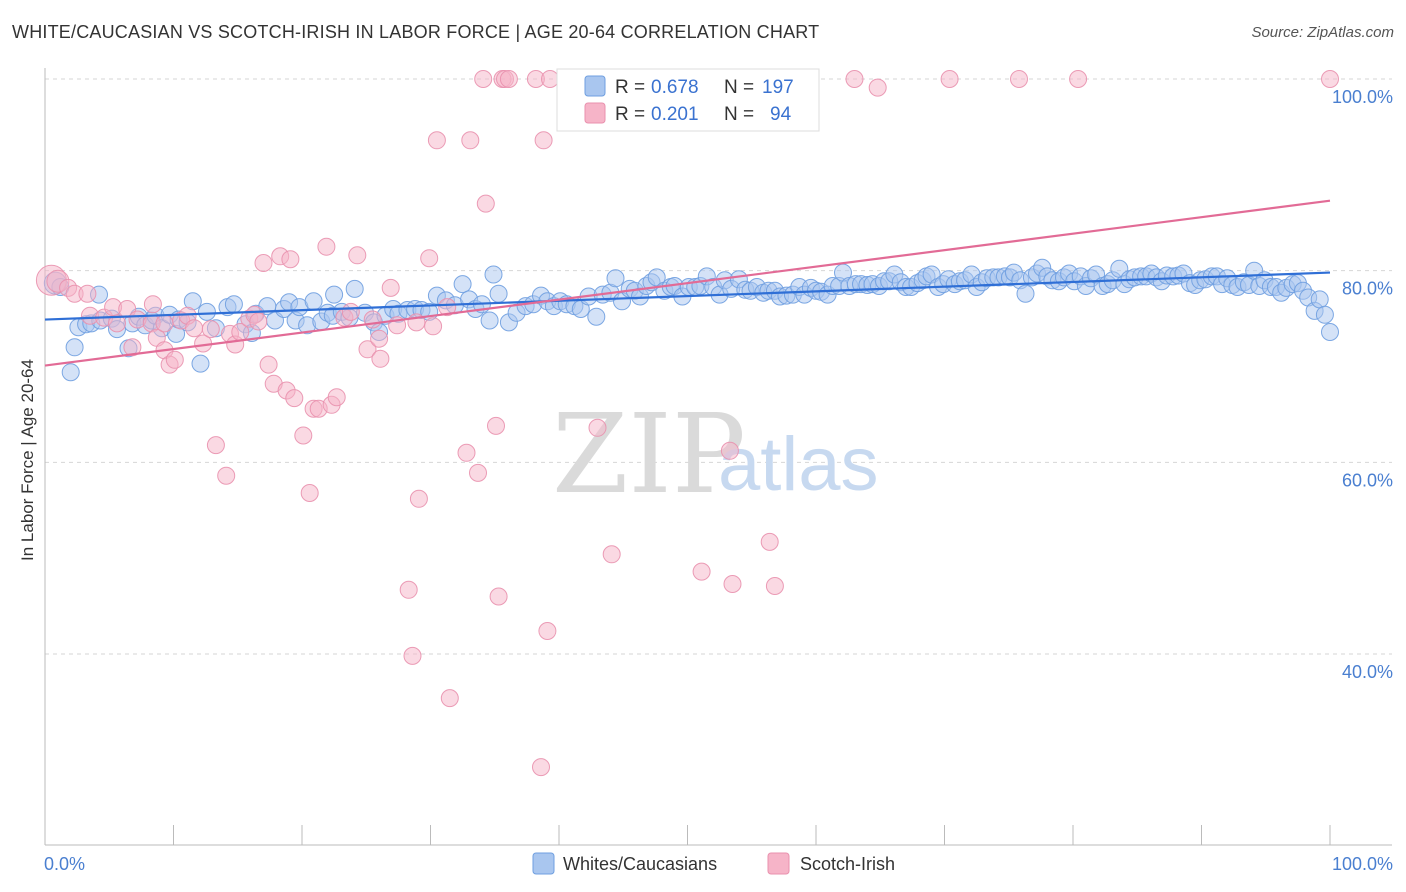 The image size is (1406, 892). Describe the element at coordinates (675, 87) in the screenshot. I see `legend-r-value-whites: 0.678` at that location.